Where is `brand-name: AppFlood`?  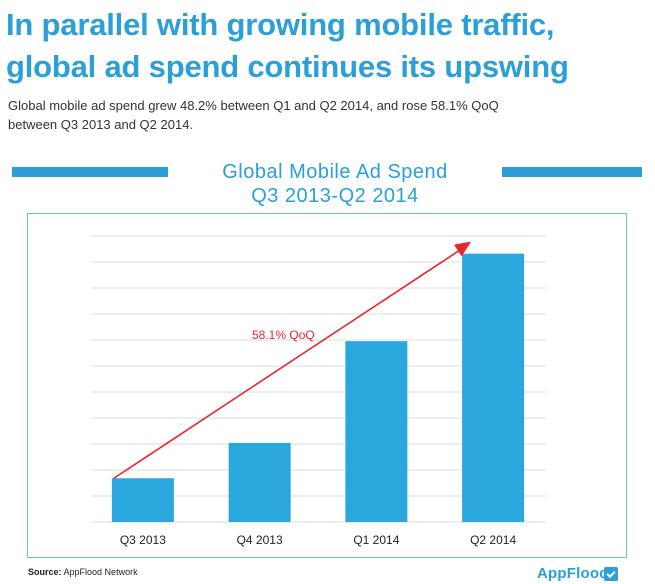
brand-name: AppFlood is located at coordinates (573, 573).